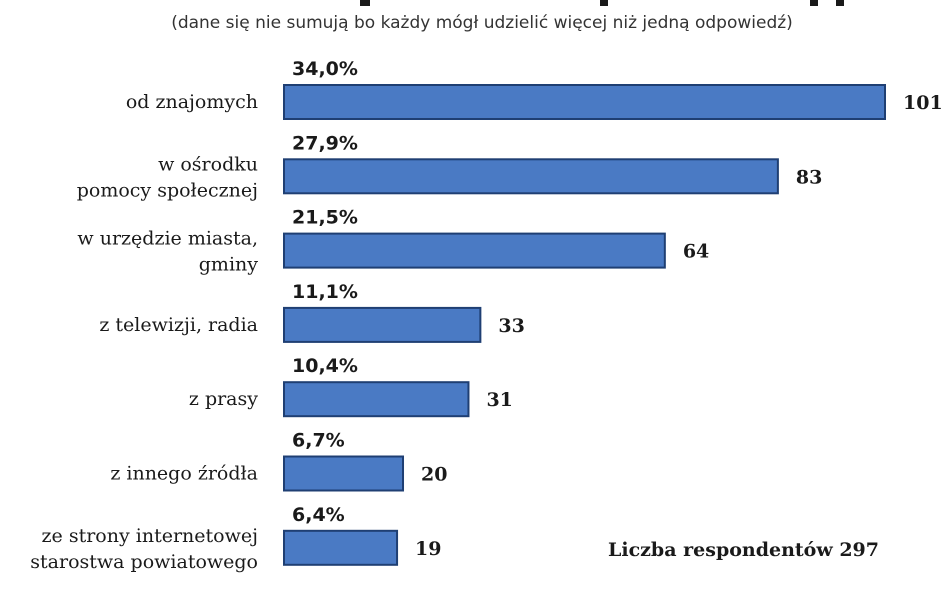 The image size is (948, 593). Describe the element at coordinates (192, 102) in the screenshot. I see `category-label-0: od znajomych` at that location.